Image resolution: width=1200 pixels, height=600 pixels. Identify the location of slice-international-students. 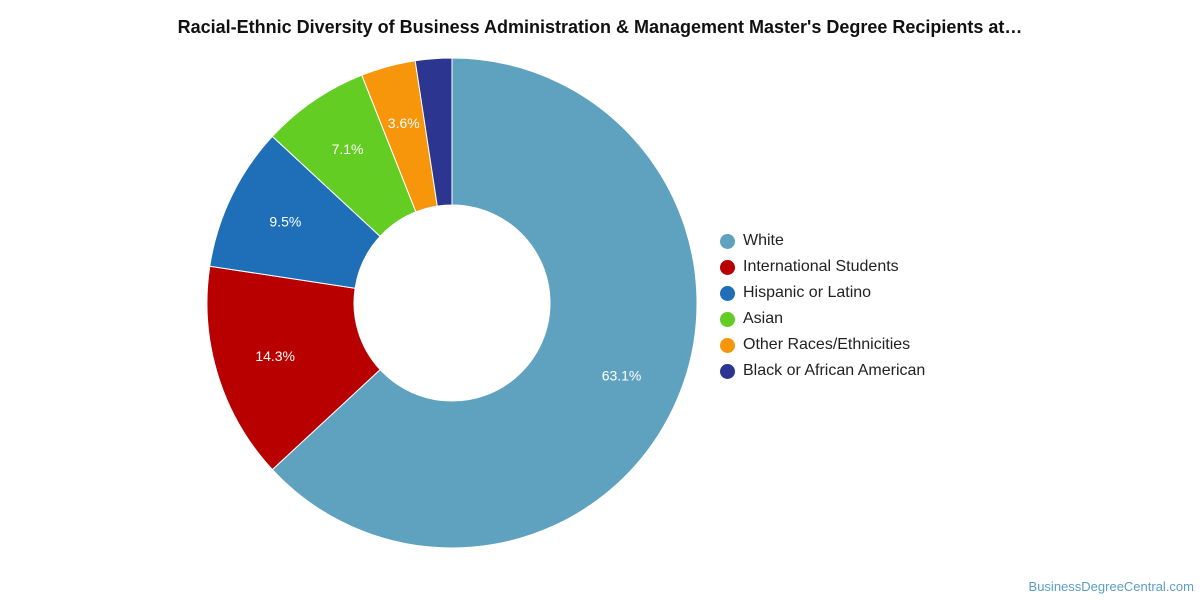
(293, 368).